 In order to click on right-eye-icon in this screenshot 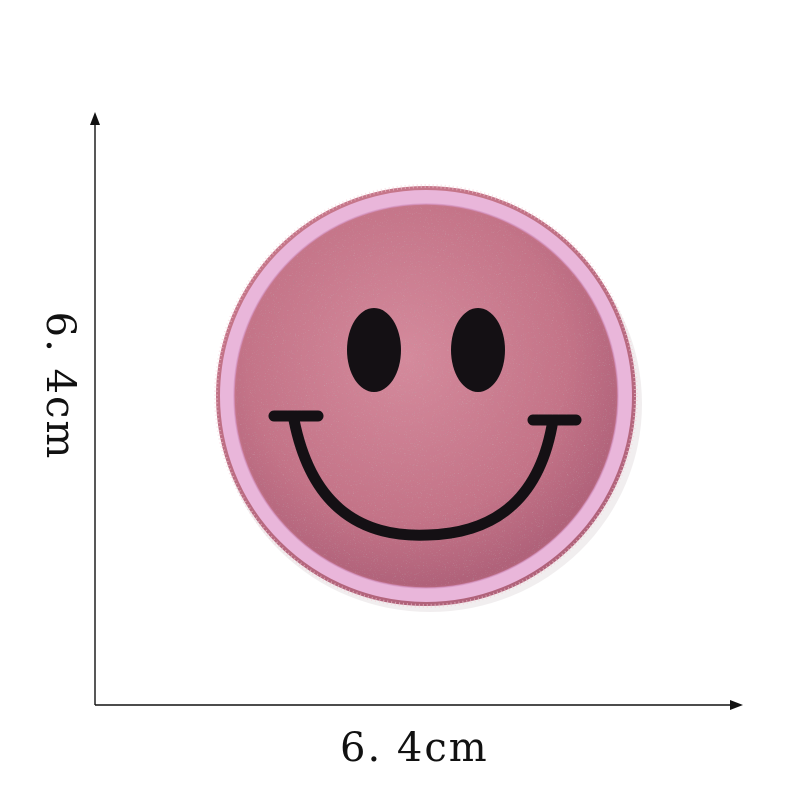, I will do `click(478, 350)`.